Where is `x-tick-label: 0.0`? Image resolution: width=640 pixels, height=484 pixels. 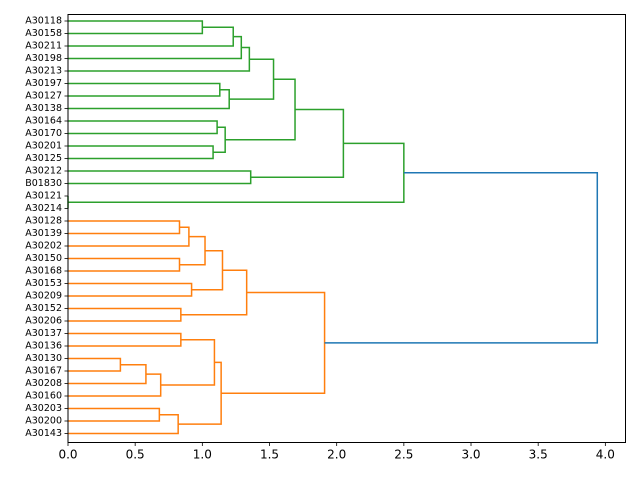 x-tick-label: 0.0 is located at coordinates (67, 455).